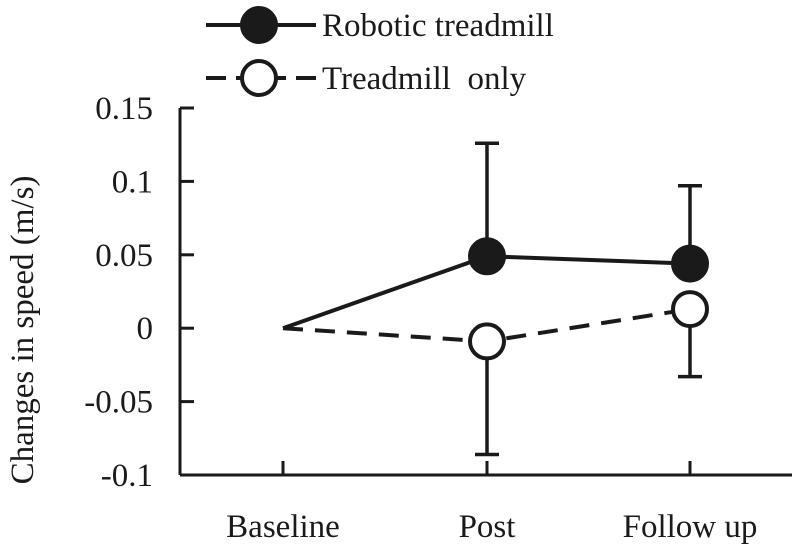 The width and height of the screenshot is (800, 553). I want to click on legend-label: Treadmill only, so click(424, 79).